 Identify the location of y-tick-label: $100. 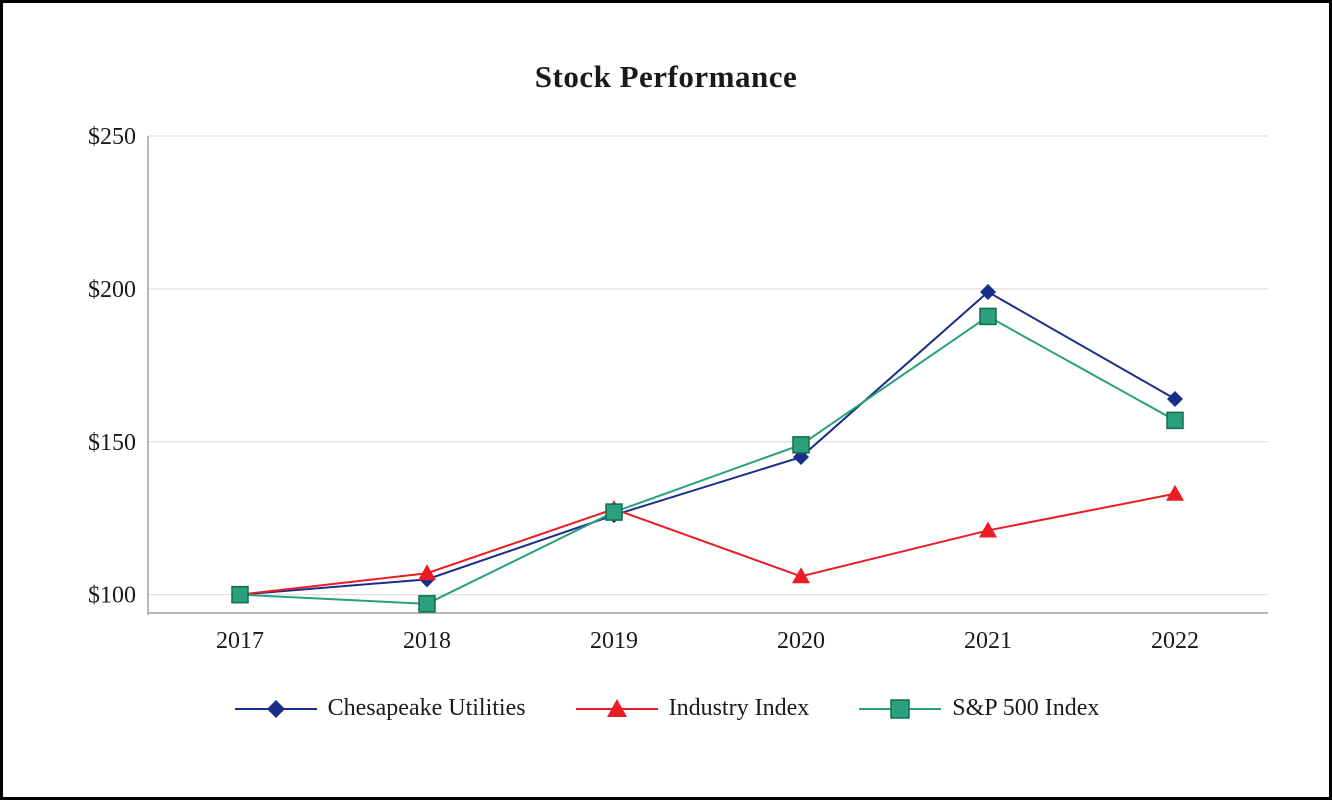
(112, 596).